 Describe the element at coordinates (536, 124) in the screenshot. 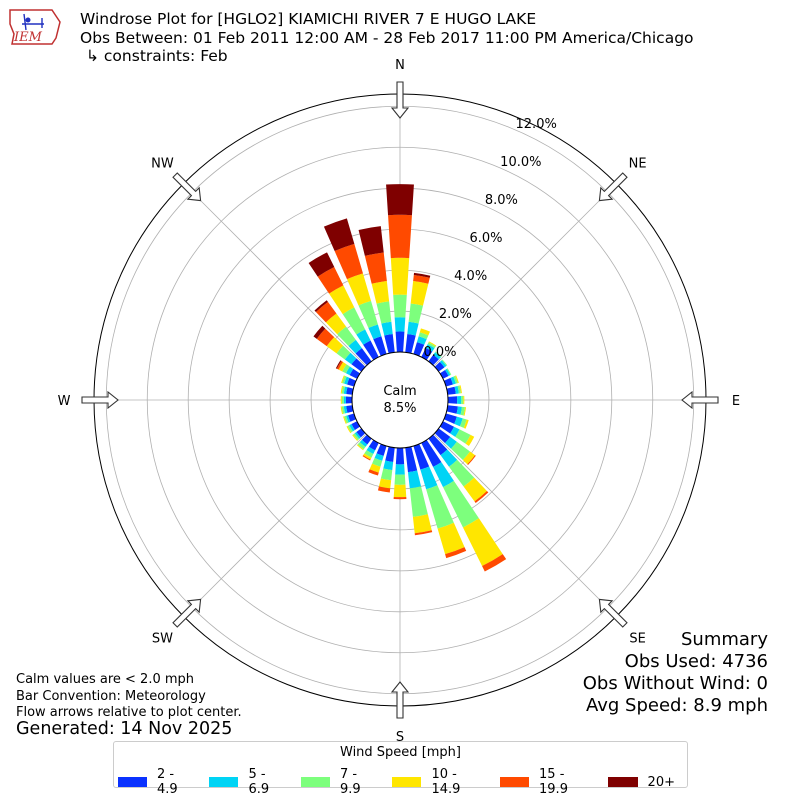

I see `radial-tick-label: 12.0%` at that location.